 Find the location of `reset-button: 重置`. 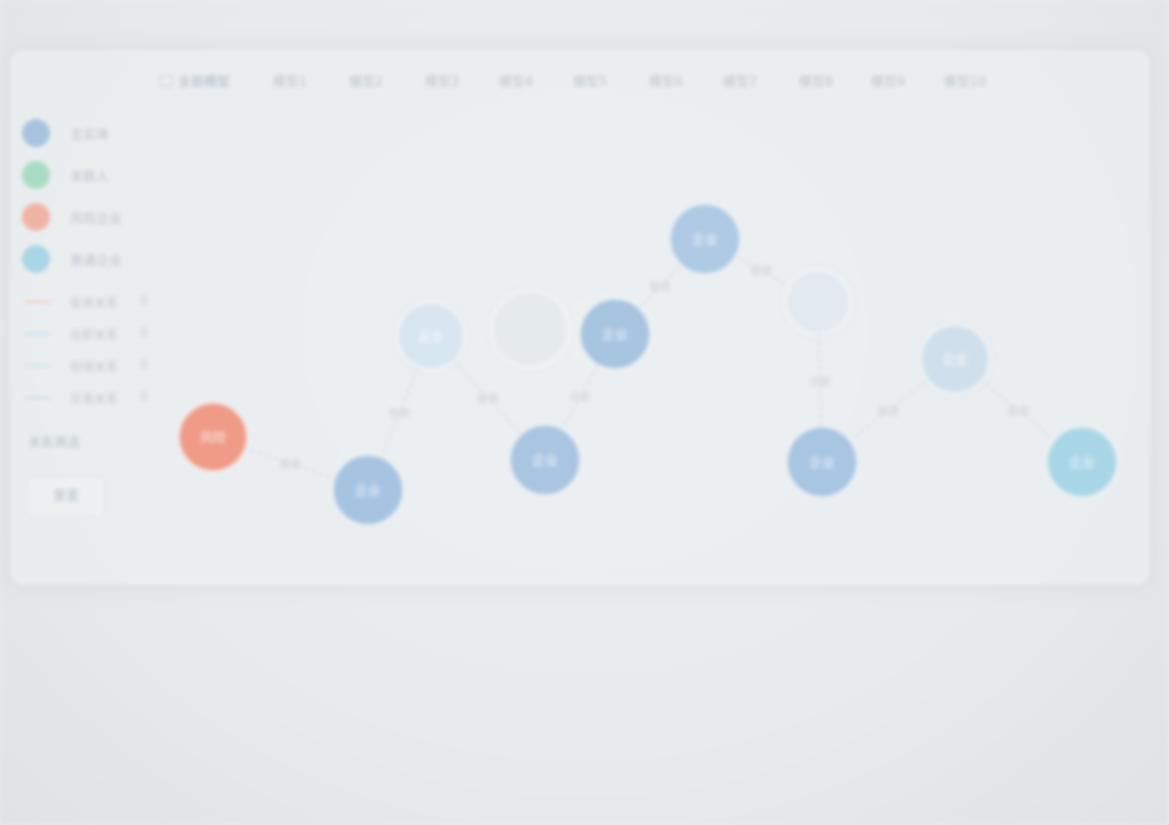

reset-button: 重置 is located at coordinates (66, 497).